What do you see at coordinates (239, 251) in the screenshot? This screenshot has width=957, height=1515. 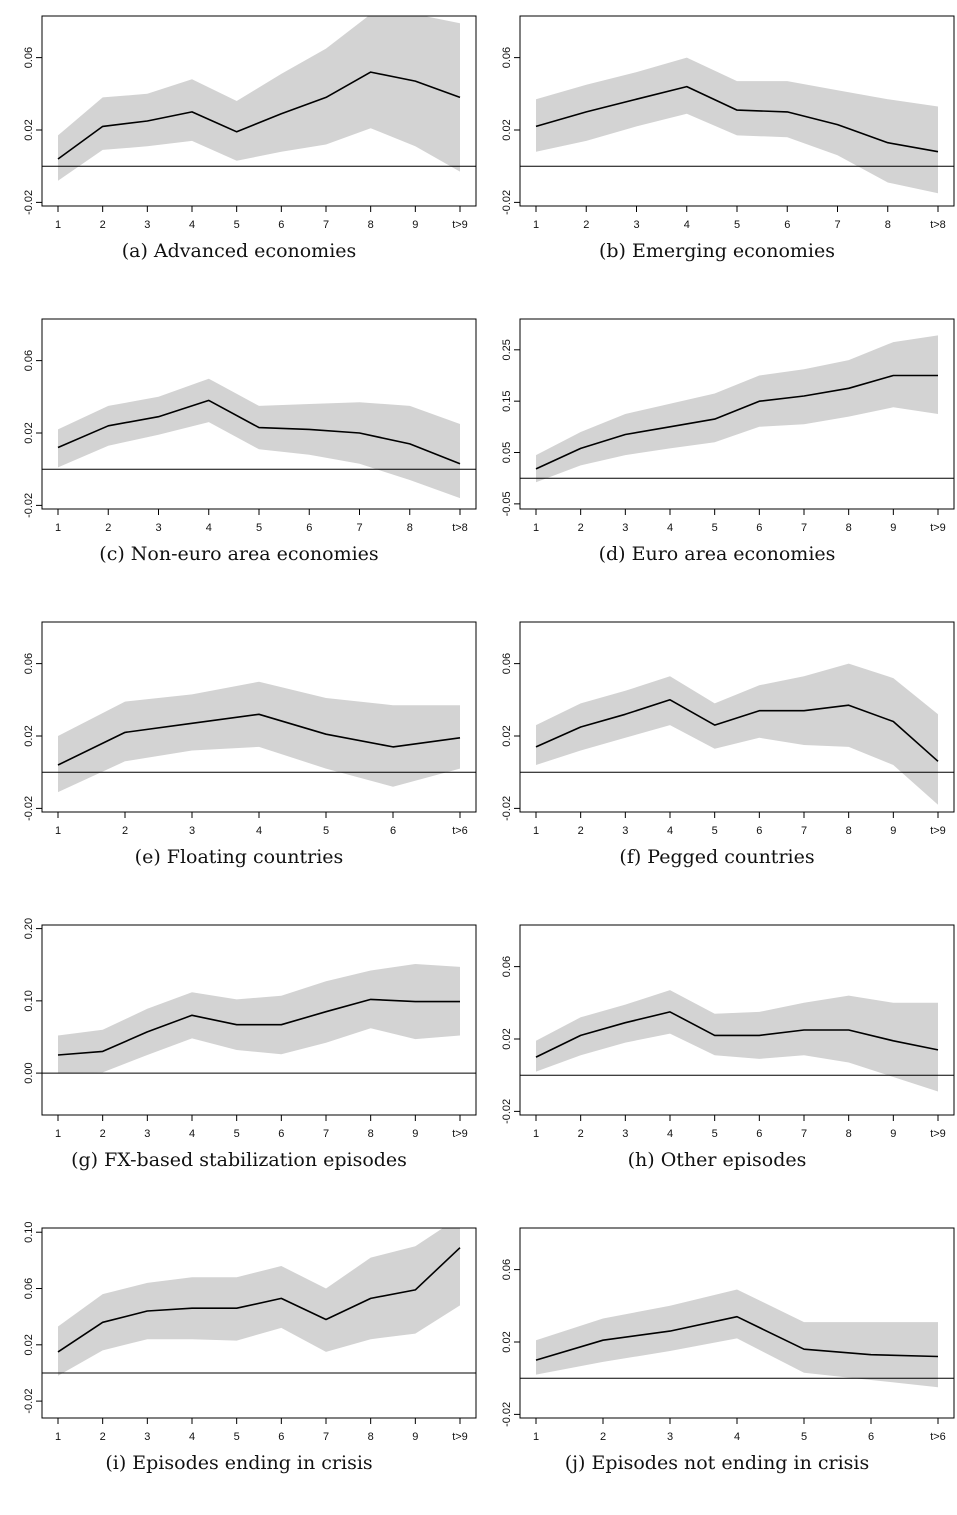 I see `panel-caption: (a) Advanced economies` at bounding box center [239, 251].